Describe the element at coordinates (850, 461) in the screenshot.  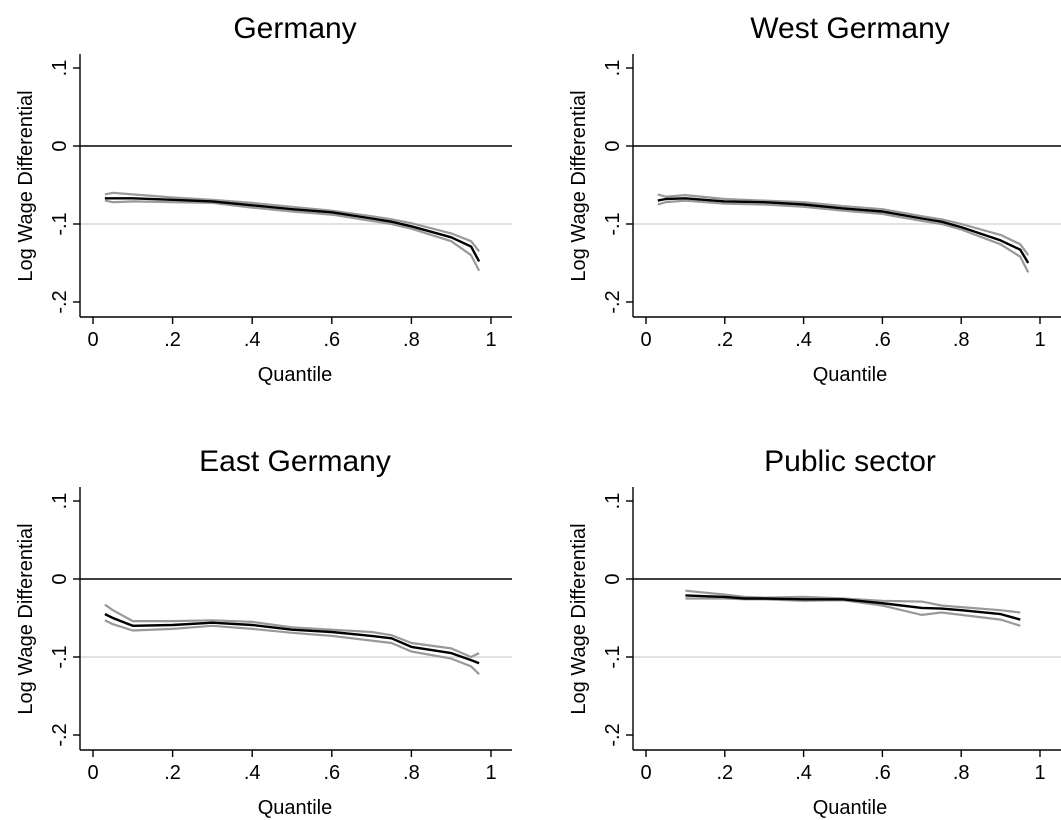
I see `panel-title: Public sector` at that location.